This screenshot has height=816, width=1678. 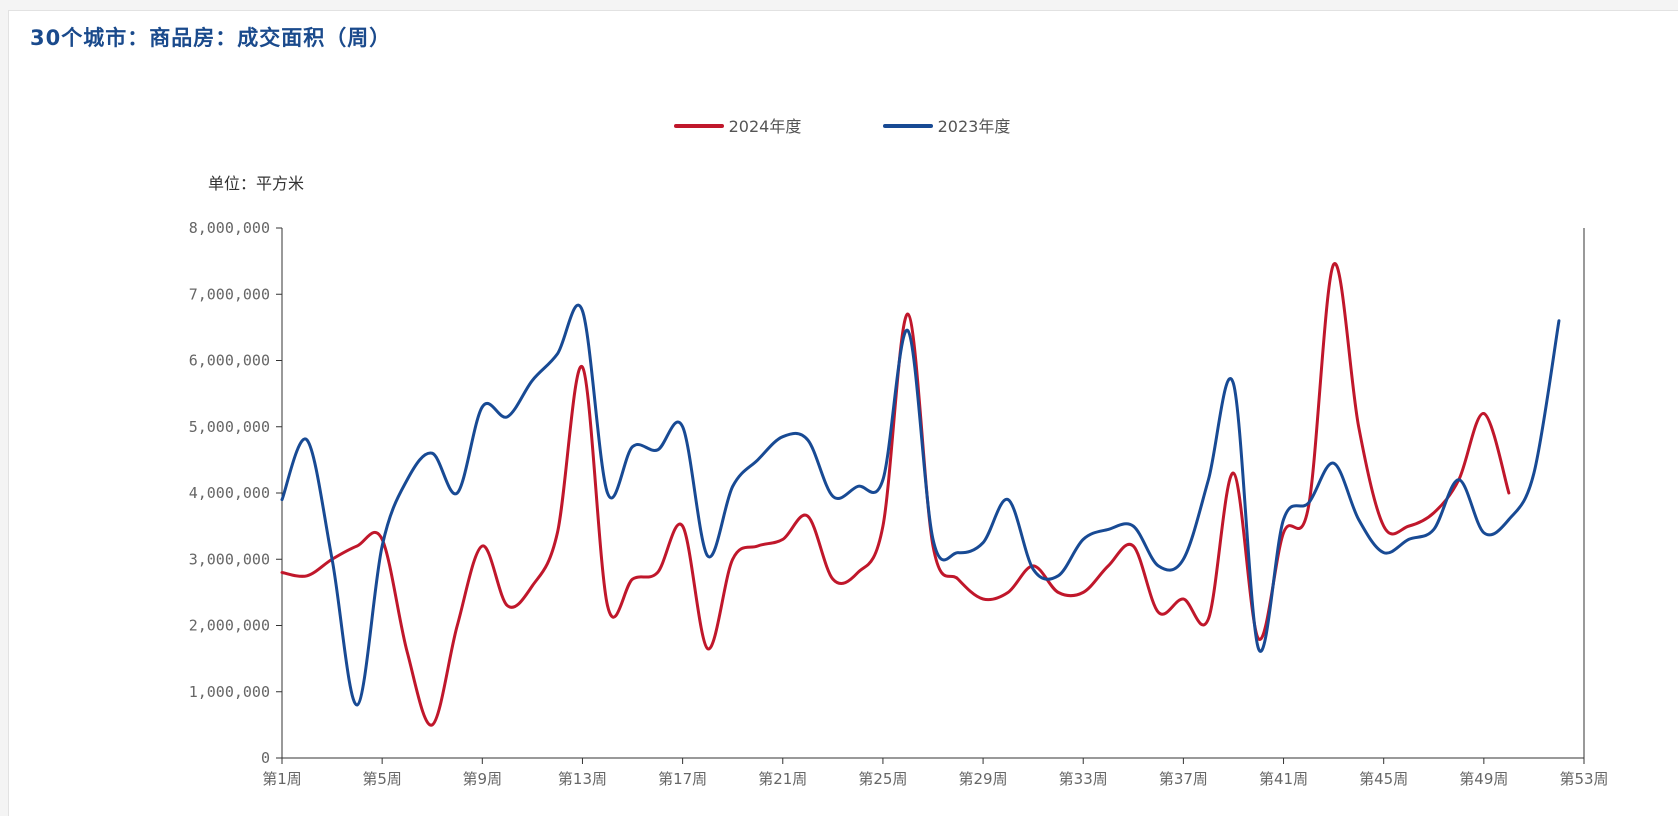 I want to click on y-tick-label: 8,000,000, so click(x=229, y=228).